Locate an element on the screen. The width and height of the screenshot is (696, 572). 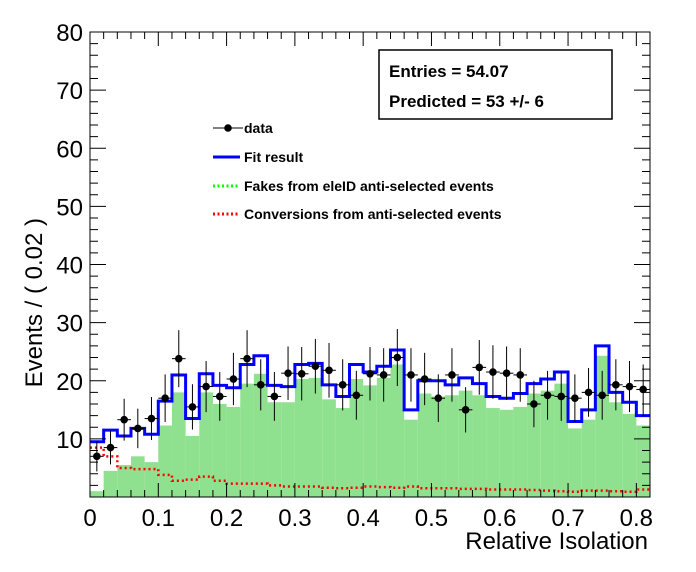
y-tick-label: 70 is located at coordinates (69, 91).